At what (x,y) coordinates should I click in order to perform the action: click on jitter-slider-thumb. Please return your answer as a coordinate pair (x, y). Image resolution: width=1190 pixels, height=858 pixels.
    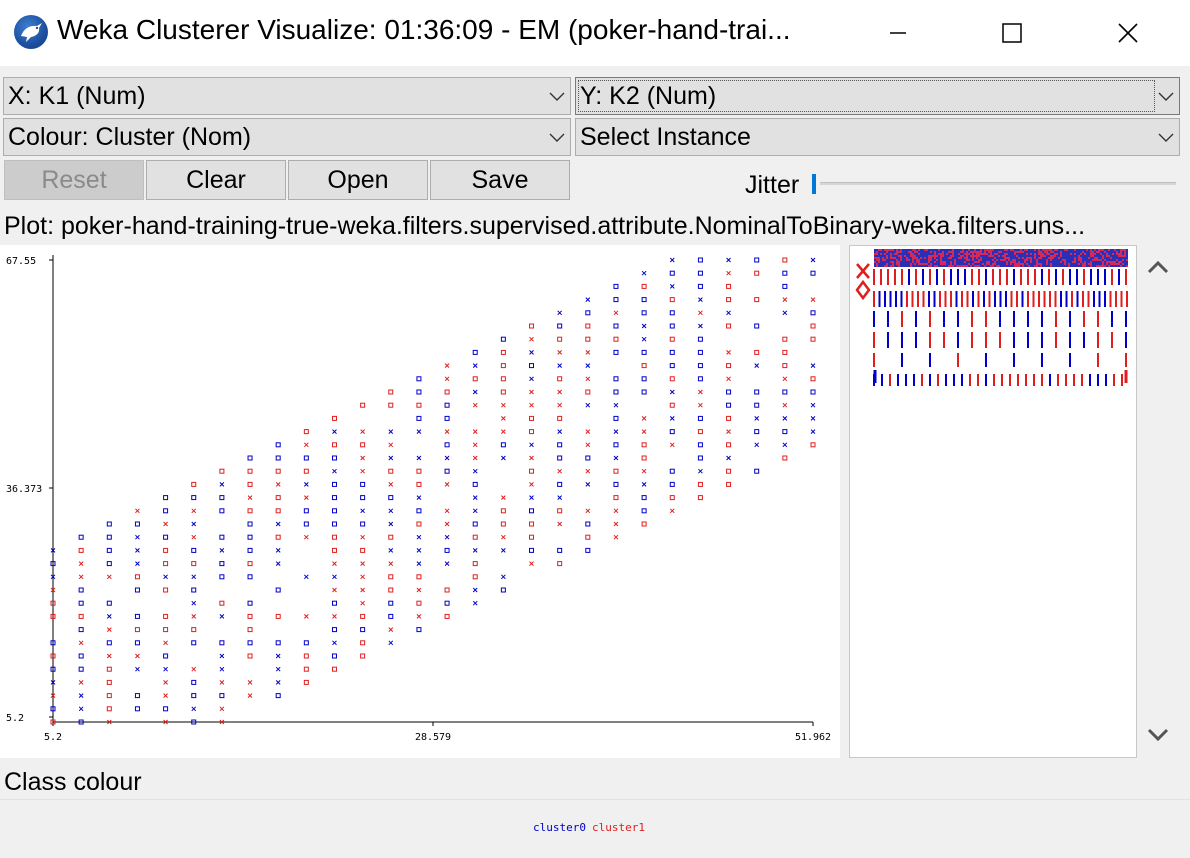
    Looking at the image, I should click on (814, 184).